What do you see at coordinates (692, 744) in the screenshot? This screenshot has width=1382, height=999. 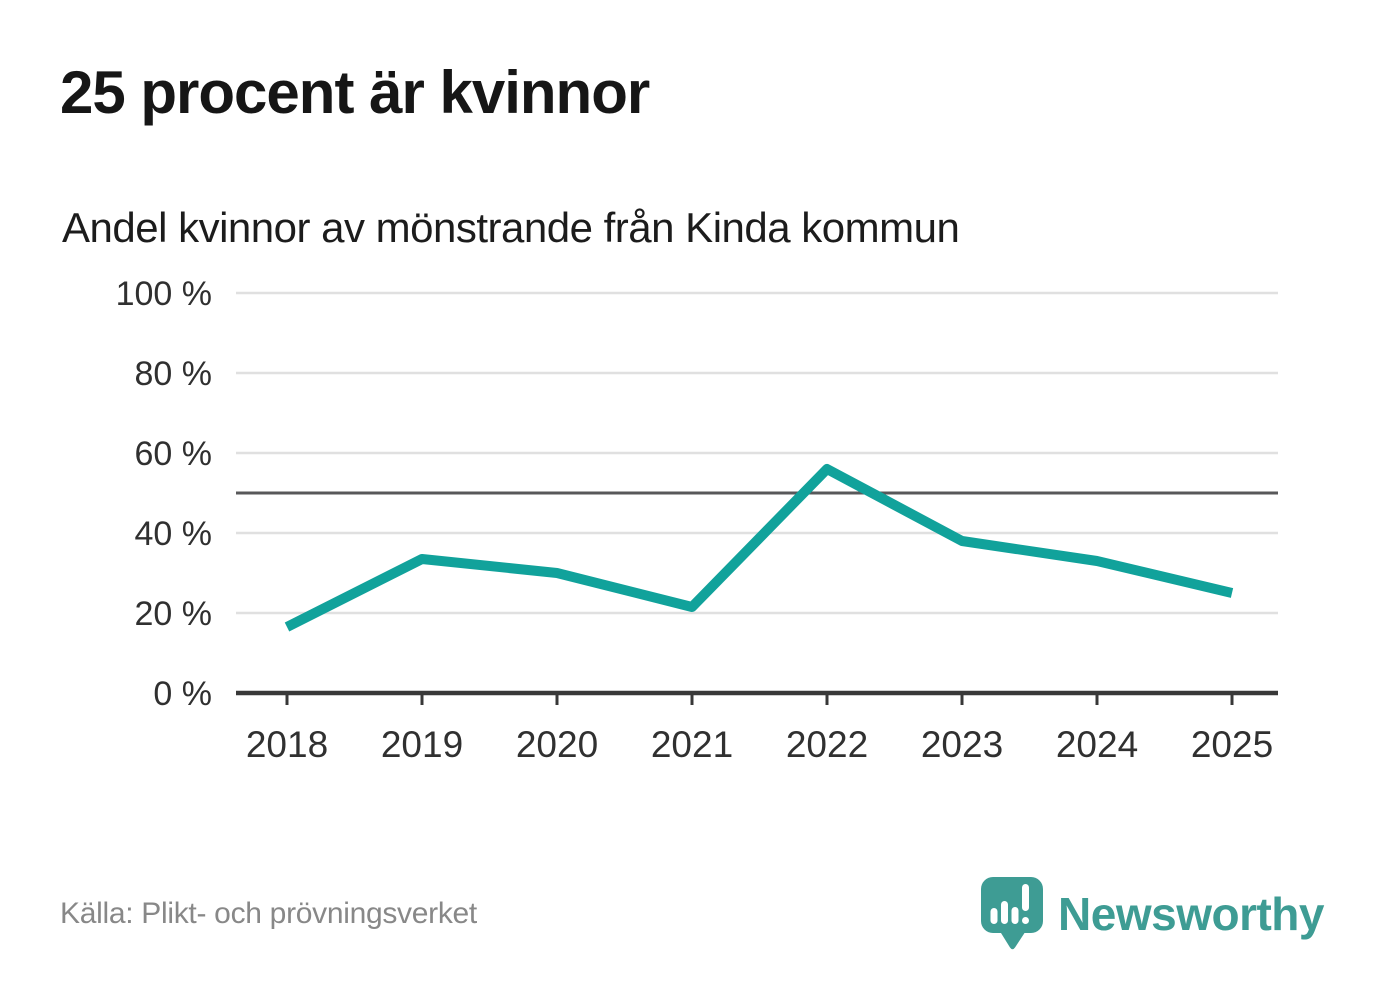 I see `x-tick-label: 2021` at bounding box center [692, 744].